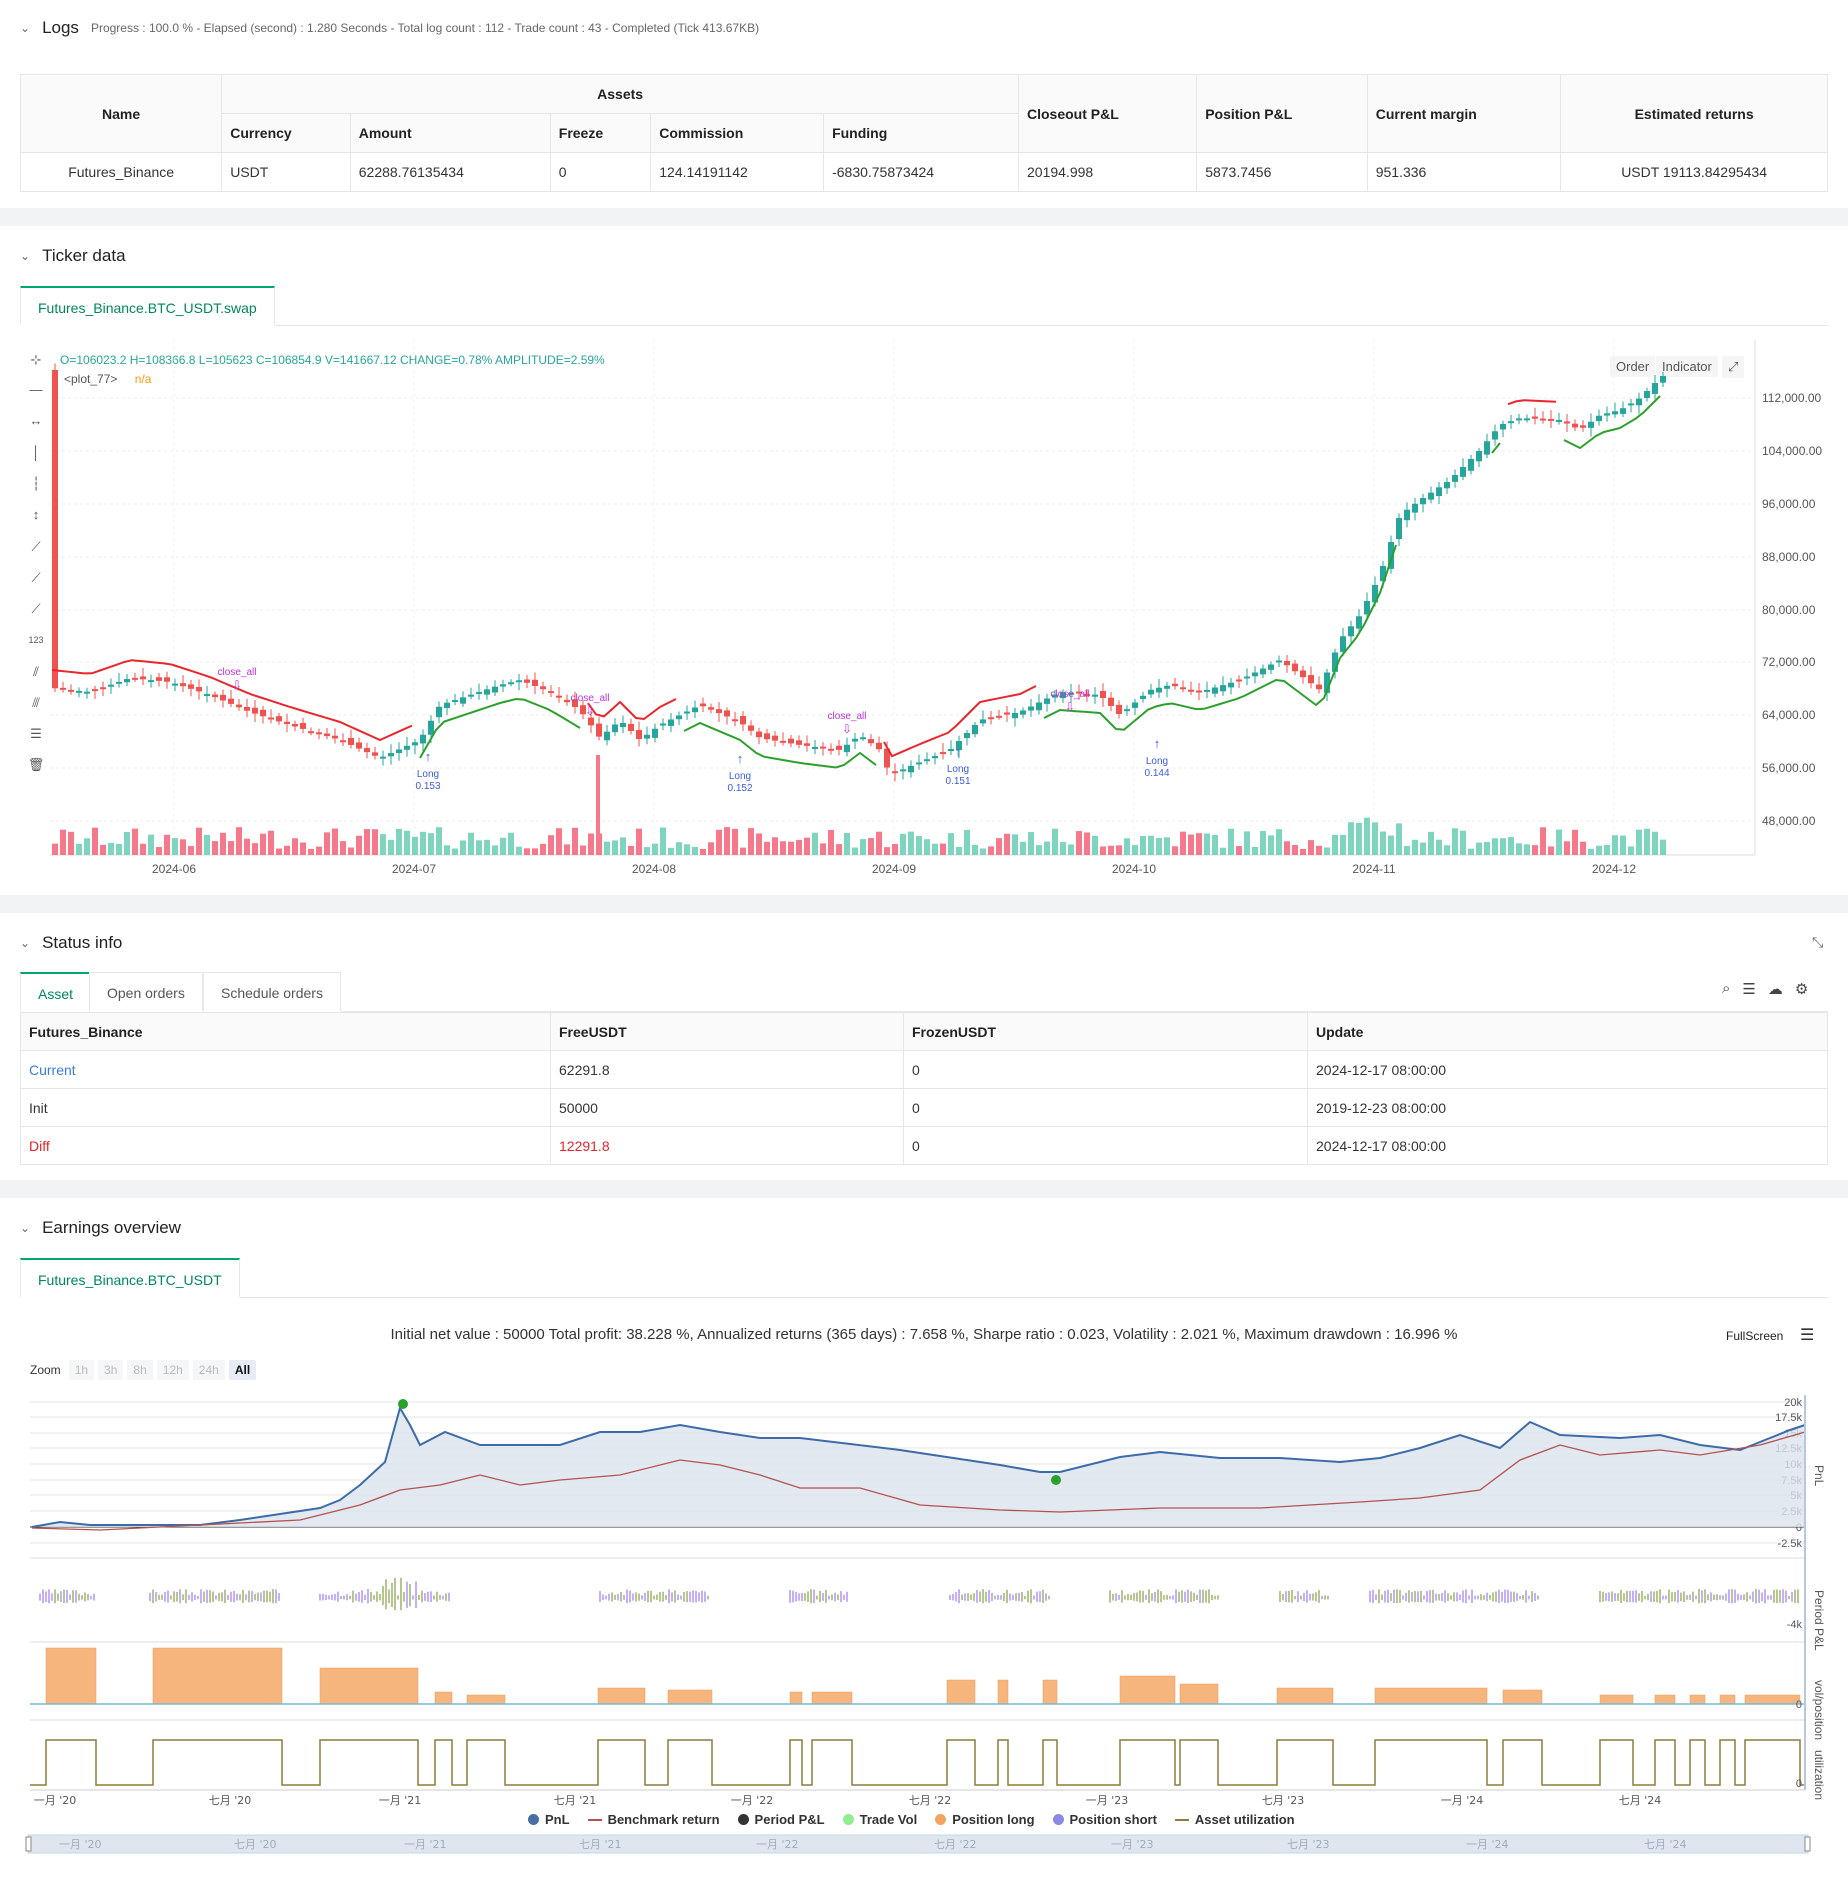 This screenshot has width=1848, height=1879. Describe the element at coordinates (36, 546) in the screenshot. I see `trend-line-tool-icon: ⟋` at that location.